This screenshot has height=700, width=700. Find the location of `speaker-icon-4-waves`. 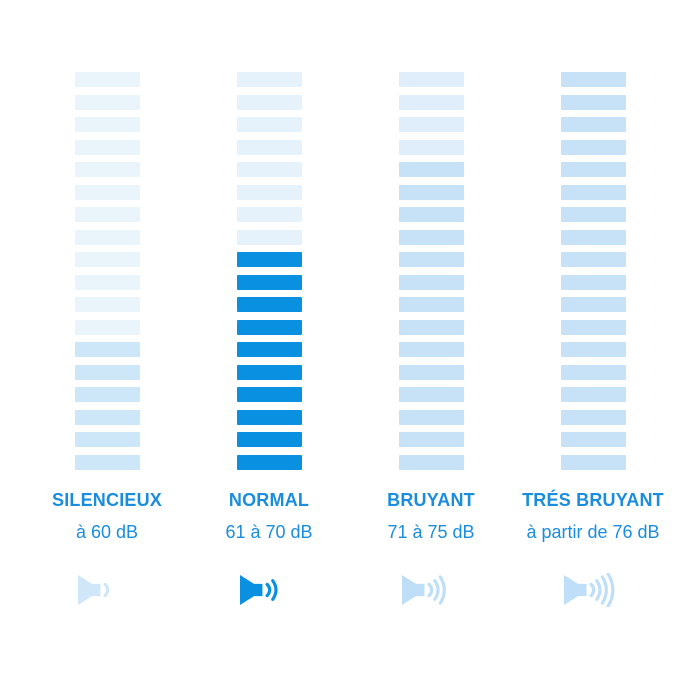

speaker-icon-4-waves is located at coordinates (593, 589).